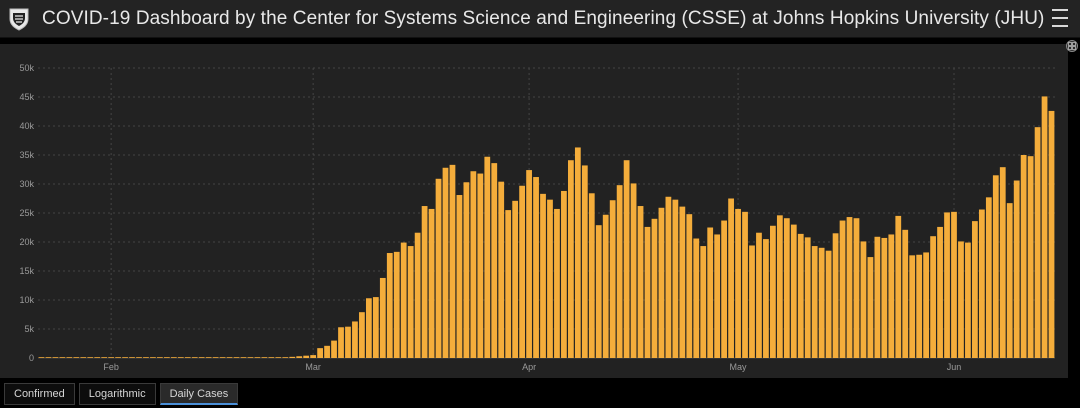  What do you see at coordinates (26, 242) in the screenshot?
I see `y-tick-label: 20k` at bounding box center [26, 242].